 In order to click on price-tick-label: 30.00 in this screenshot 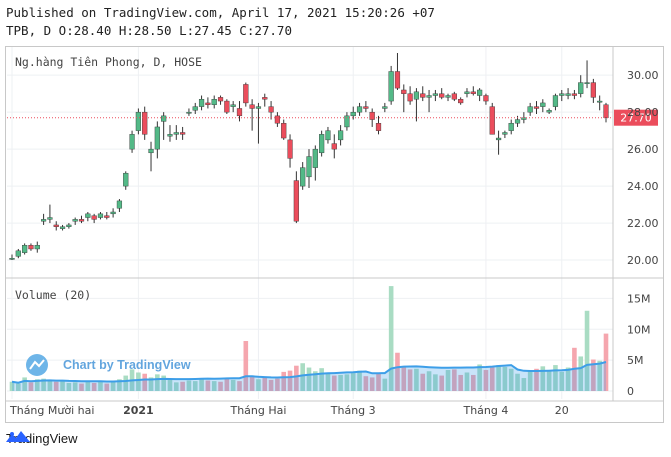, I will do `click(643, 75)`.